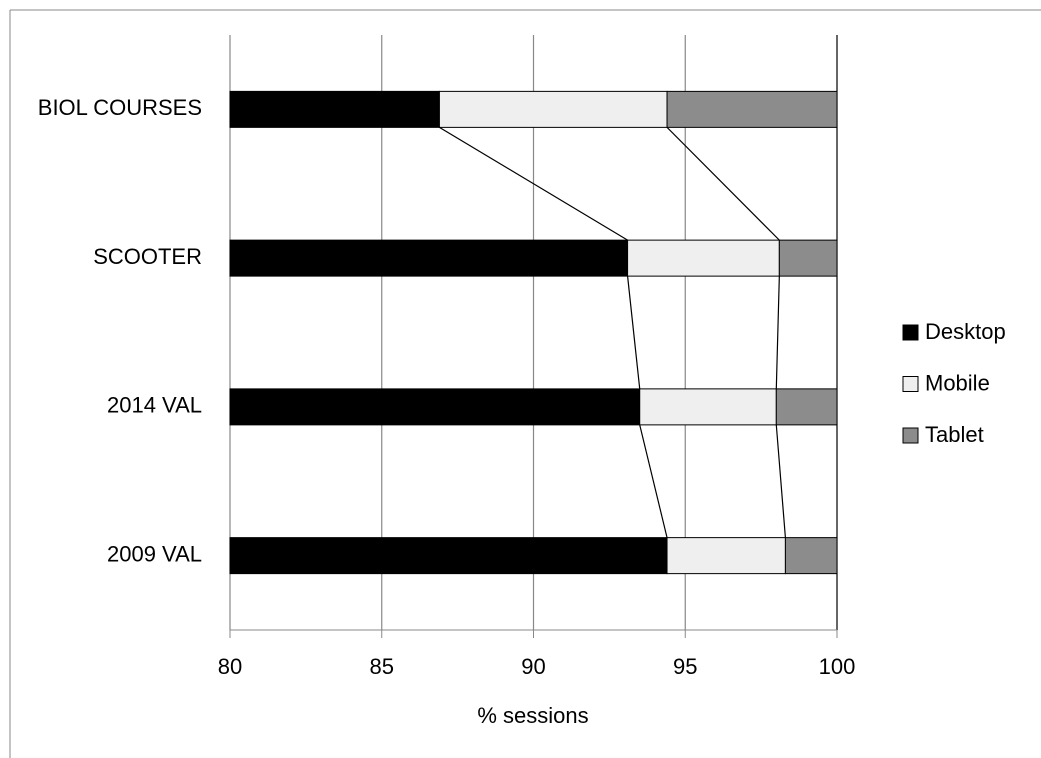 The height and width of the screenshot is (758, 1041). I want to click on x-axis-label: % sessions, so click(532, 715).